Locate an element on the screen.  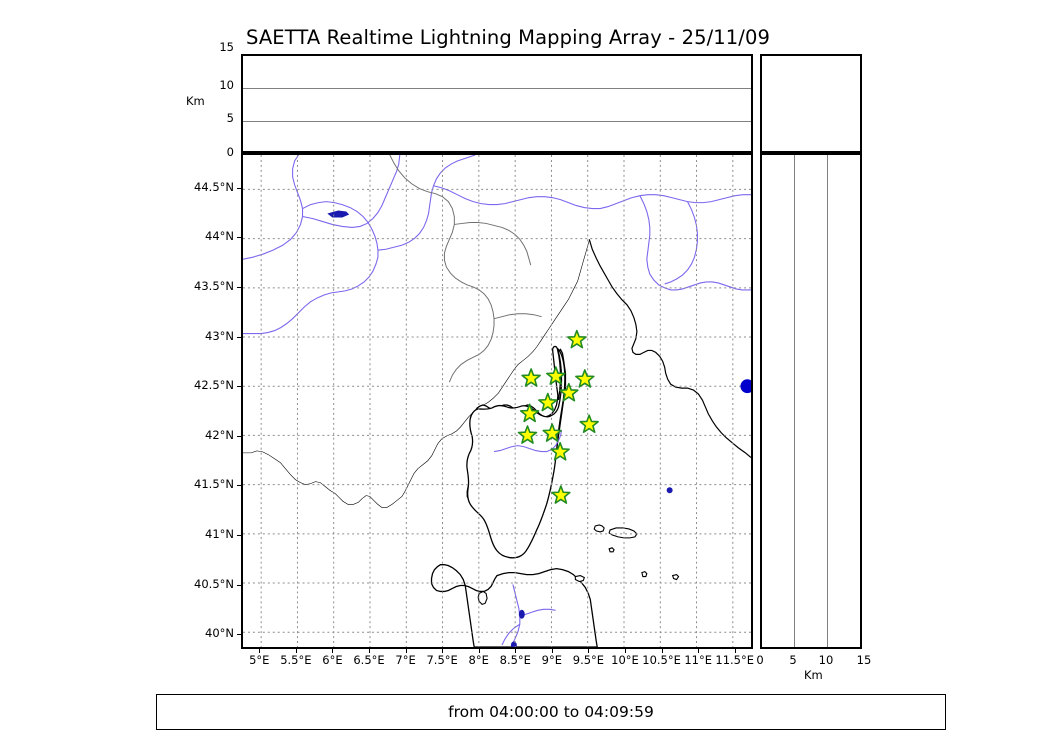
island-capraia is located at coordinates (599, 528).